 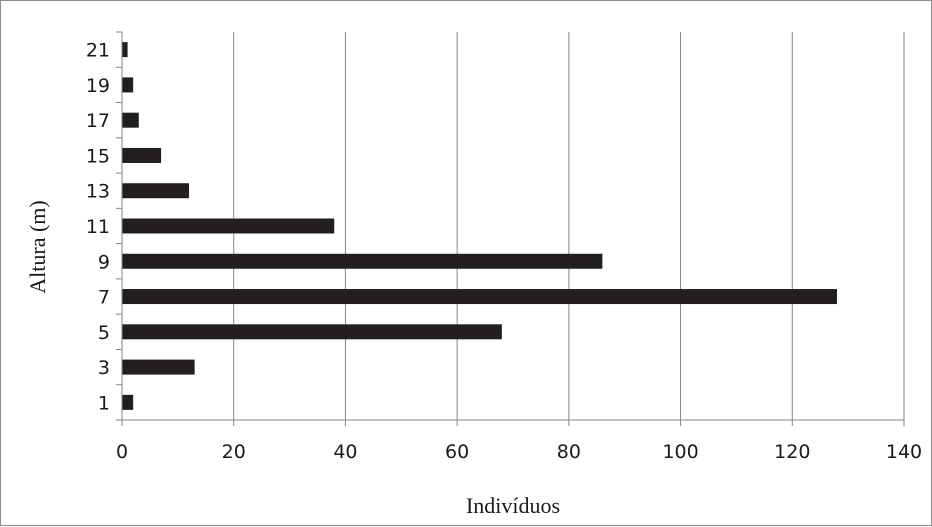 What do you see at coordinates (98, 86) in the screenshot?
I see `y-tick-label-19: 19` at bounding box center [98, 86].